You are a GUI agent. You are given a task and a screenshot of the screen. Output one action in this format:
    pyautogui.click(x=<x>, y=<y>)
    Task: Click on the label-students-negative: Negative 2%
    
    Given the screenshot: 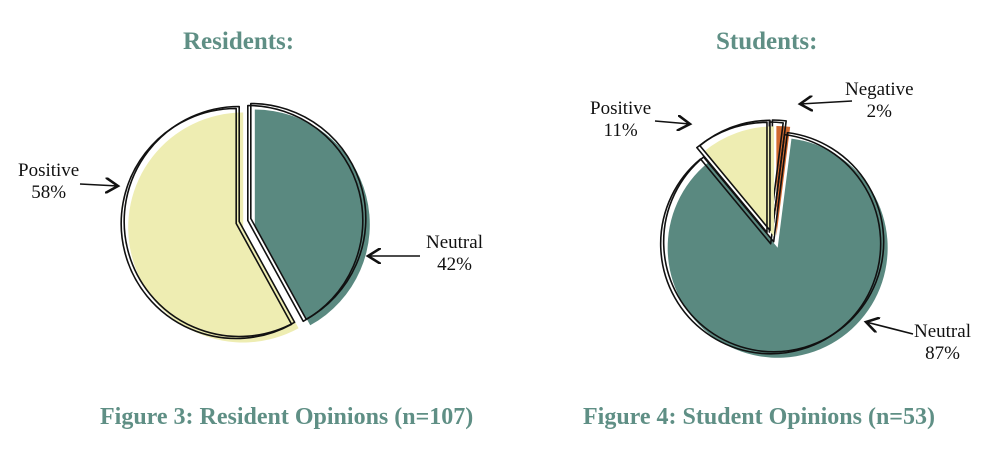 What is the action you would take?
    pyautogui.click(x=879, y=101)
    